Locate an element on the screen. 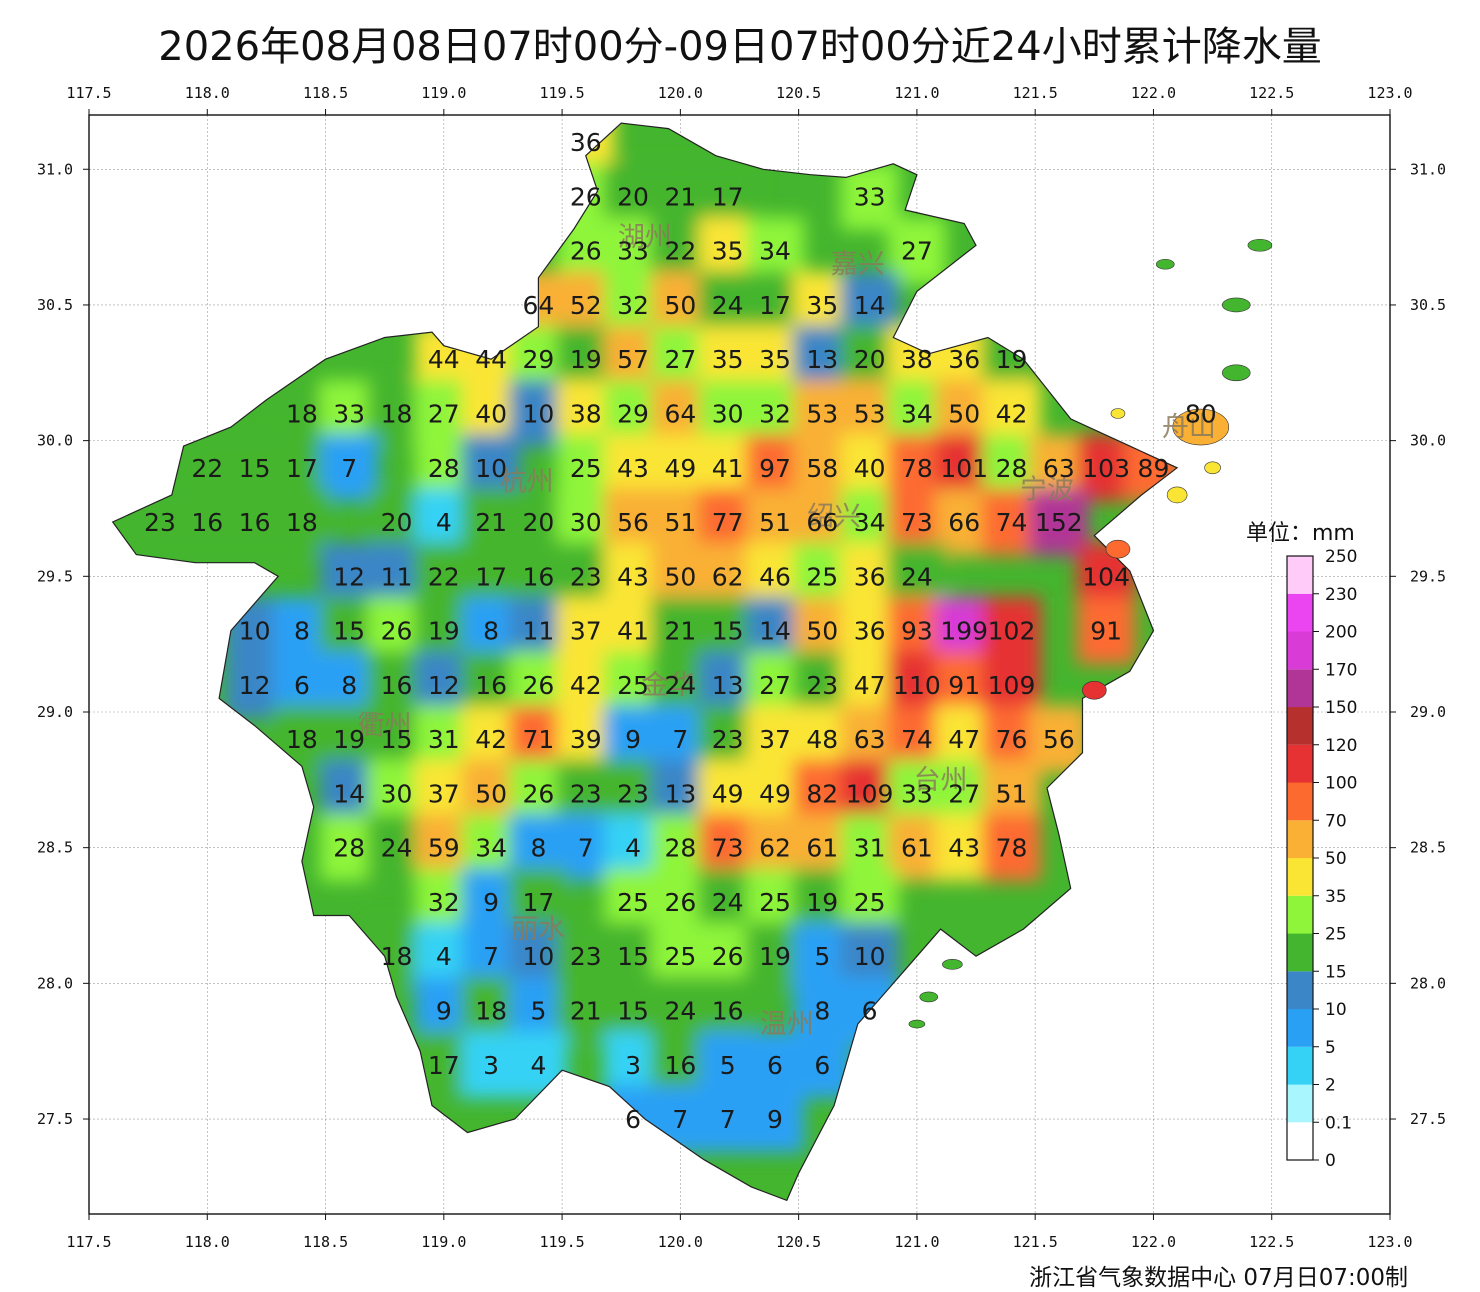 This screenshot has width=1480, height=1292. rainfall-value: 66 is located at coordinates (964, 522).